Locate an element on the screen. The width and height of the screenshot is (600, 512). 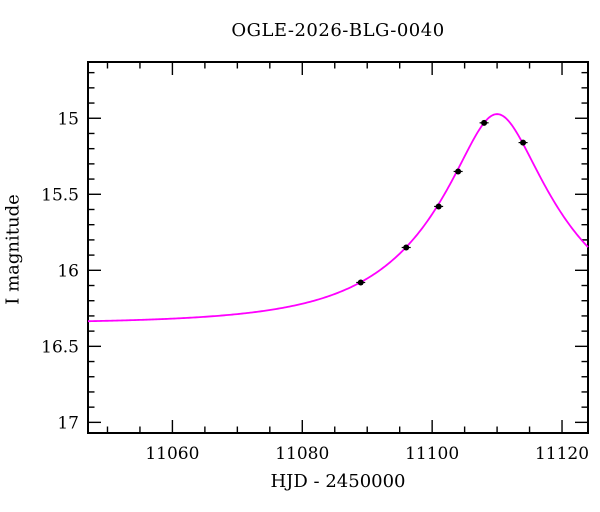
x-tick-label: 11060 is located at coordinates (172, 454).